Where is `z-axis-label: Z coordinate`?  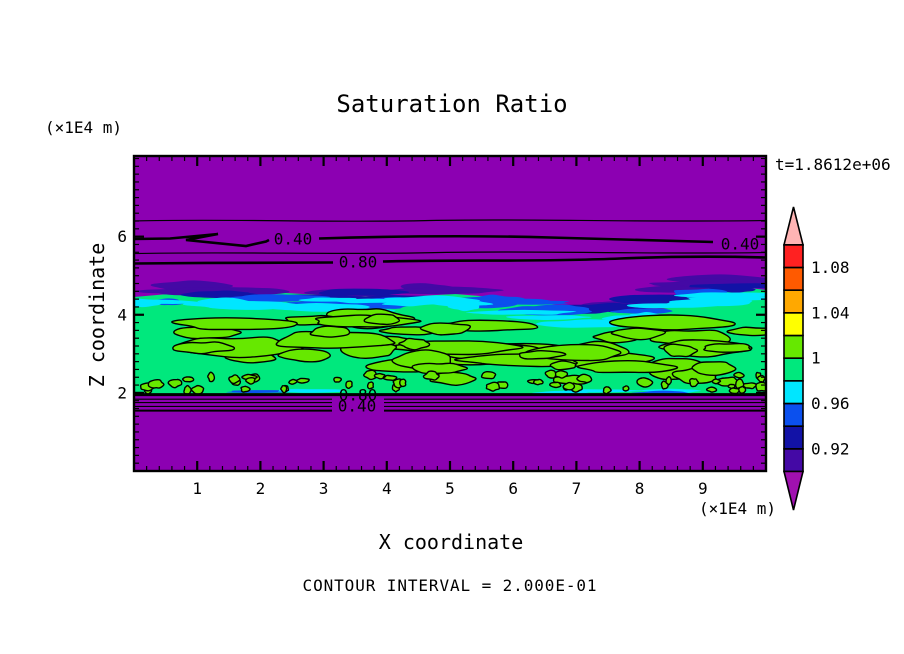
z-axis-label: Z coordinate is located at coordinates (97, 315).